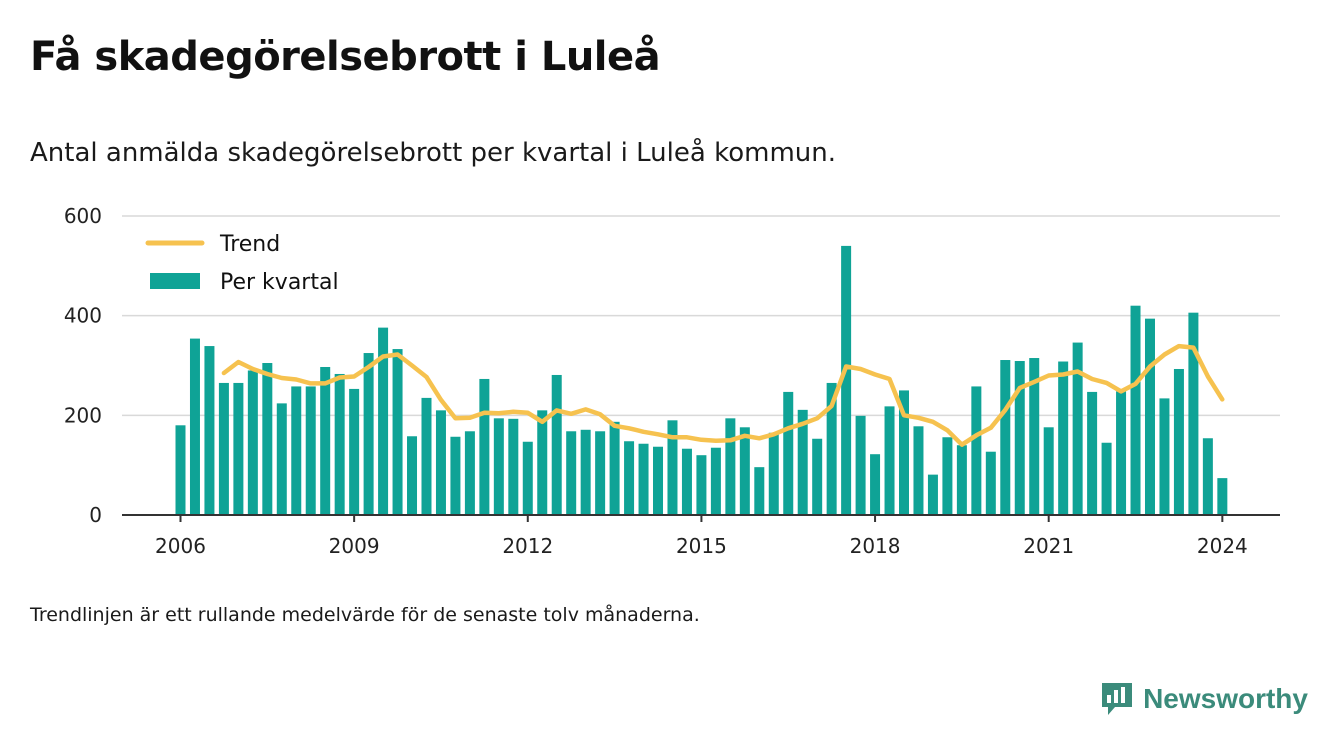 This screenshot has height=753, width=1340. I want to click on x-tick-label: 2024, so click(1222, 546).